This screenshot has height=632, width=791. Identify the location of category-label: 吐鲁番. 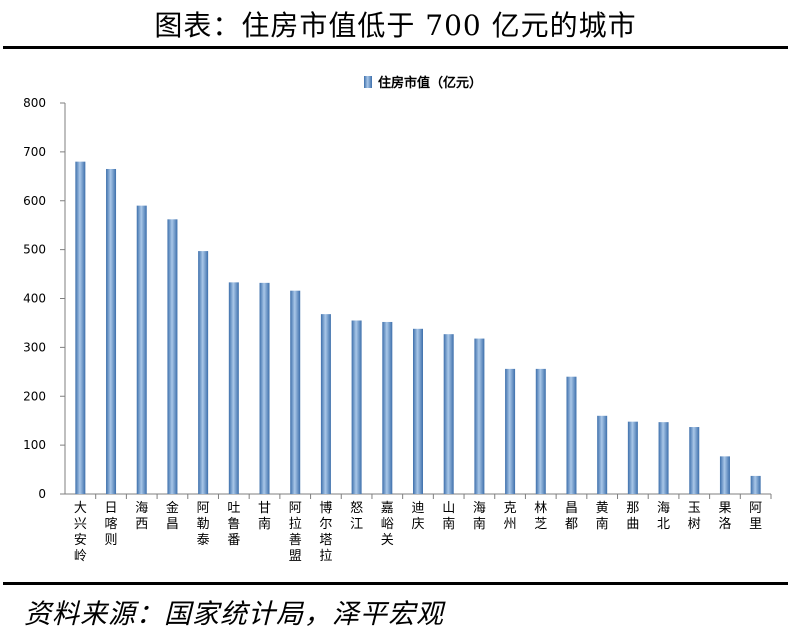
(233, 524).